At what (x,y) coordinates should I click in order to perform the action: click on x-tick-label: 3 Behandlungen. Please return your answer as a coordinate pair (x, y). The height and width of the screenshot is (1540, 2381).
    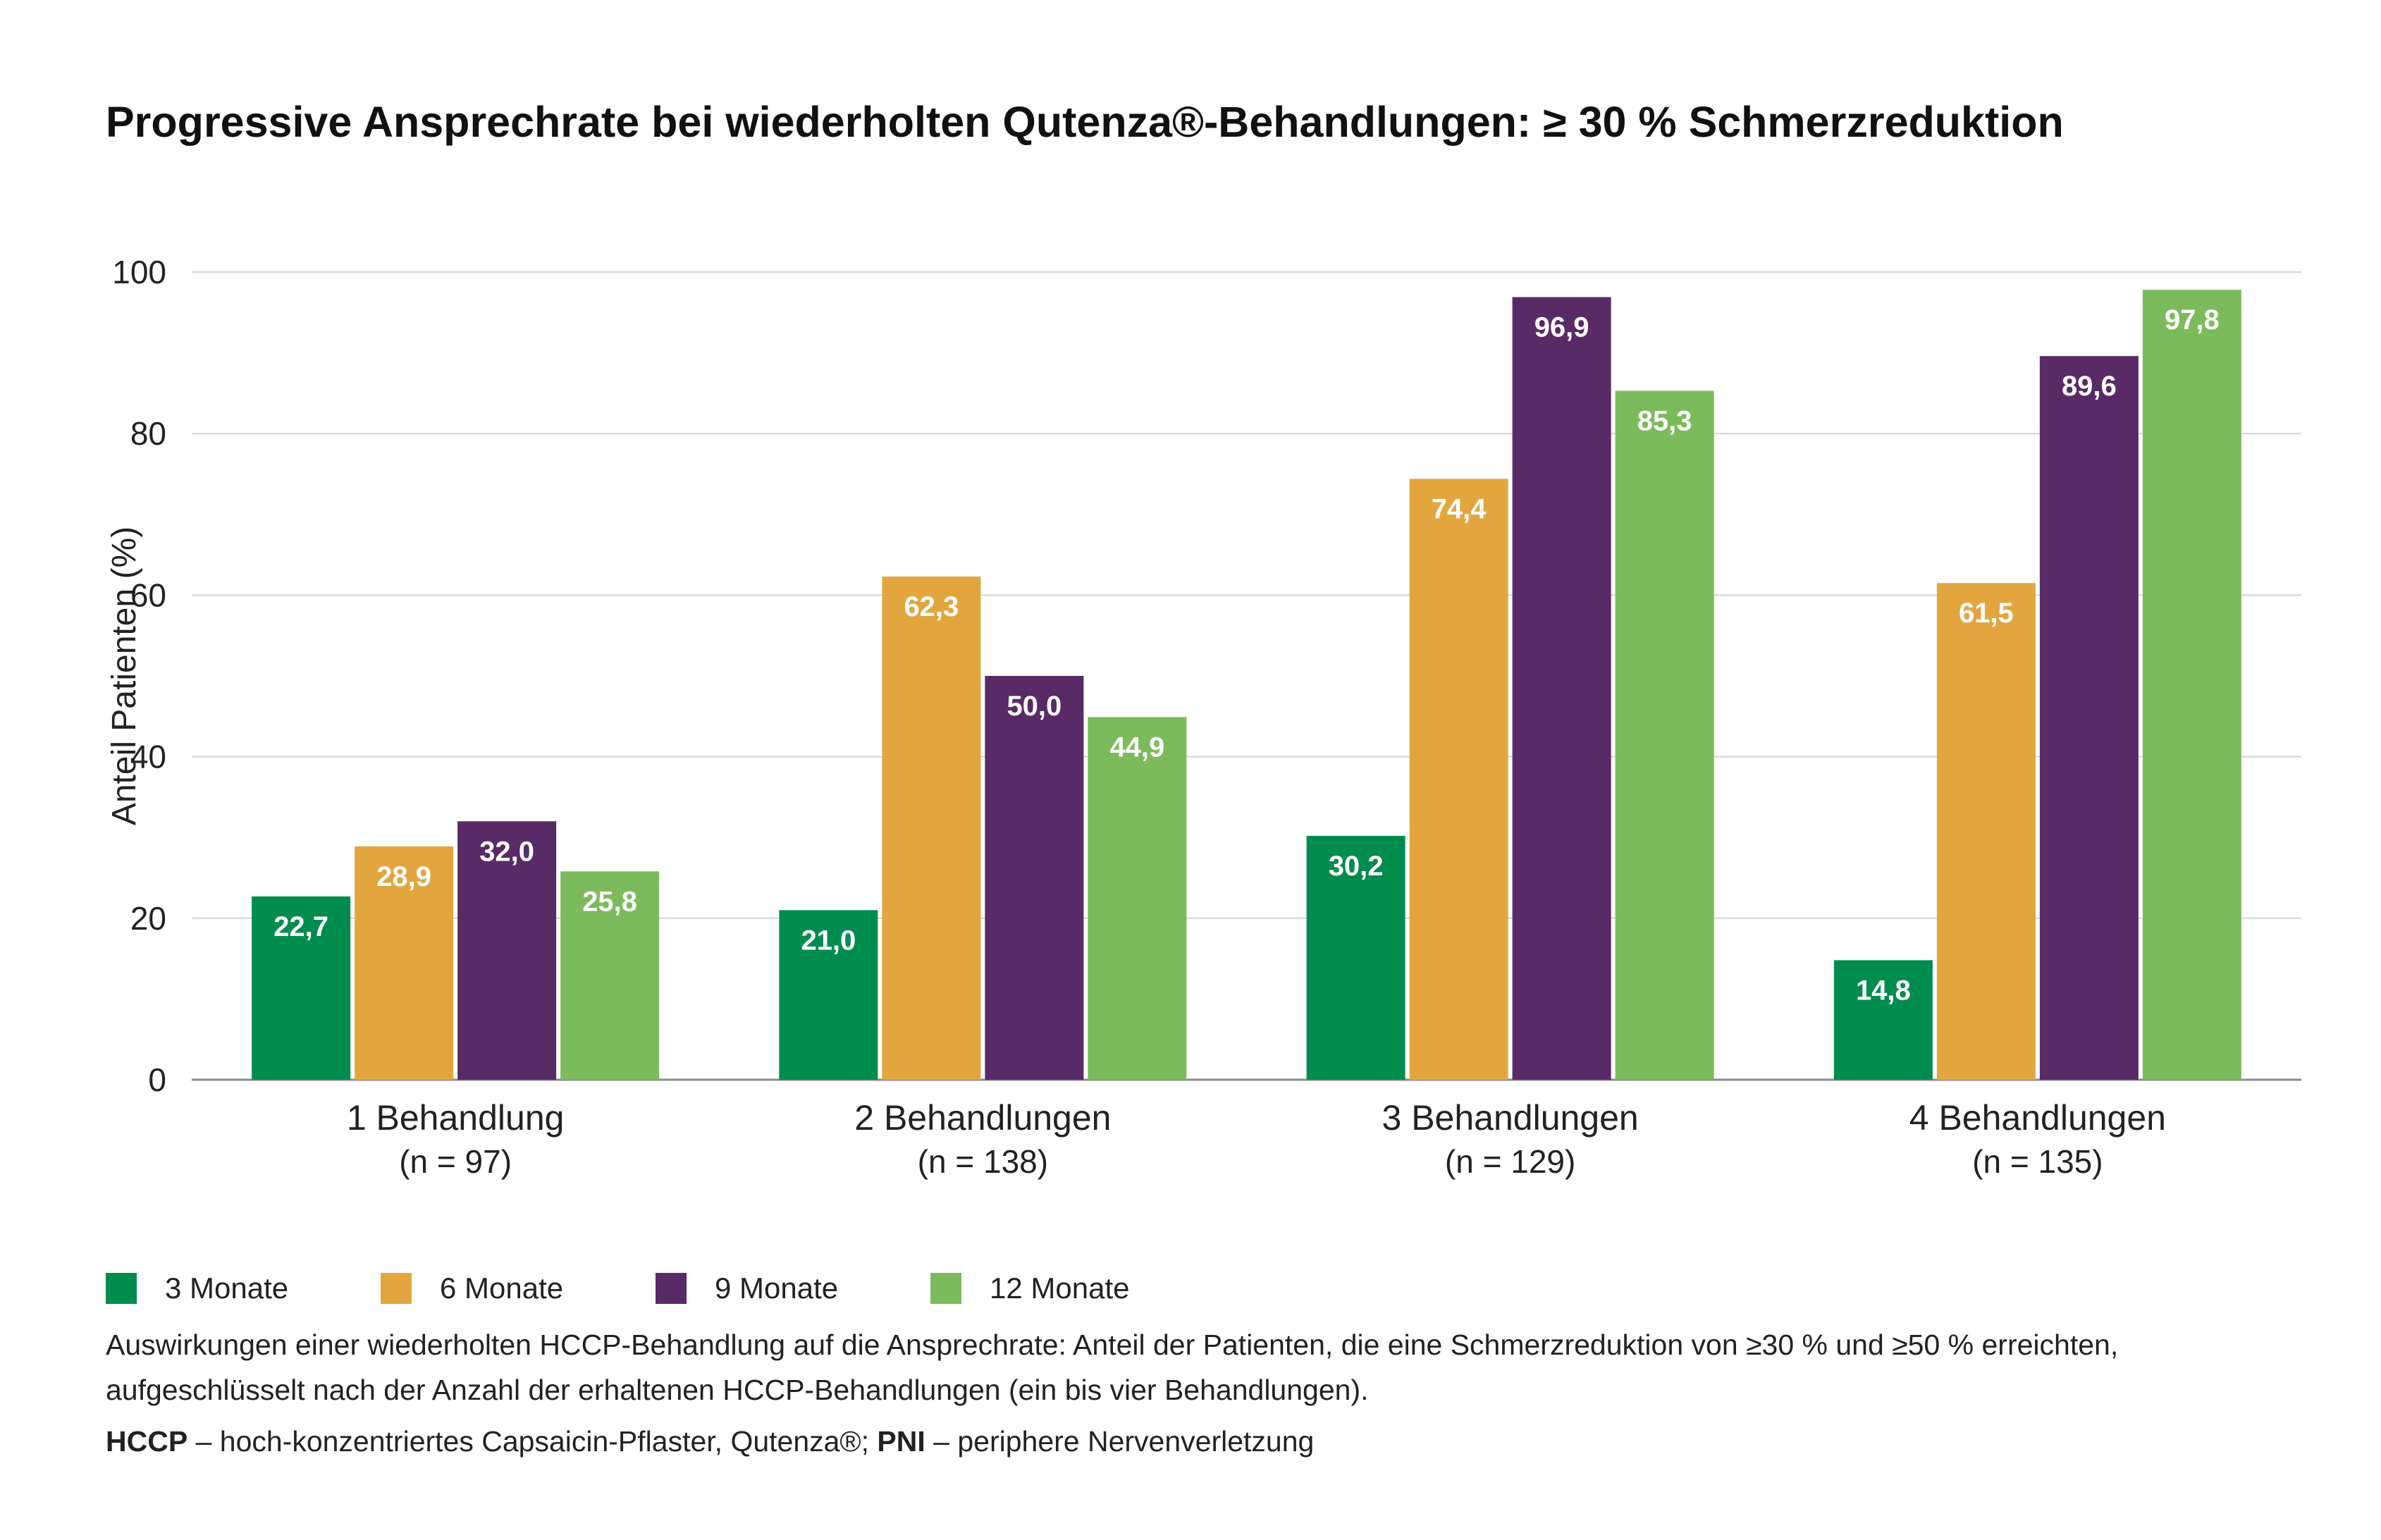
    Looking at the image, I should click on (1510, 1118).